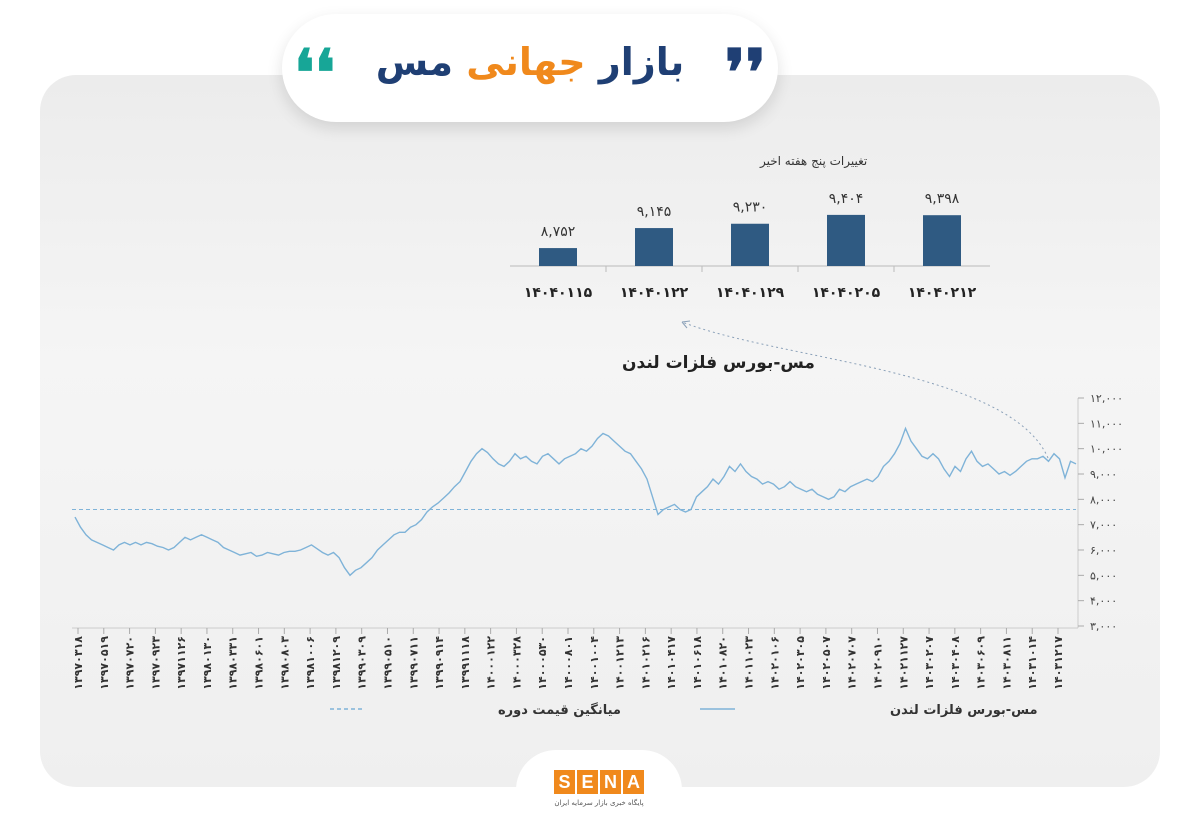  I want to click on y-tick-label: ۱۰,۰۰۰, so click(1106, 449).